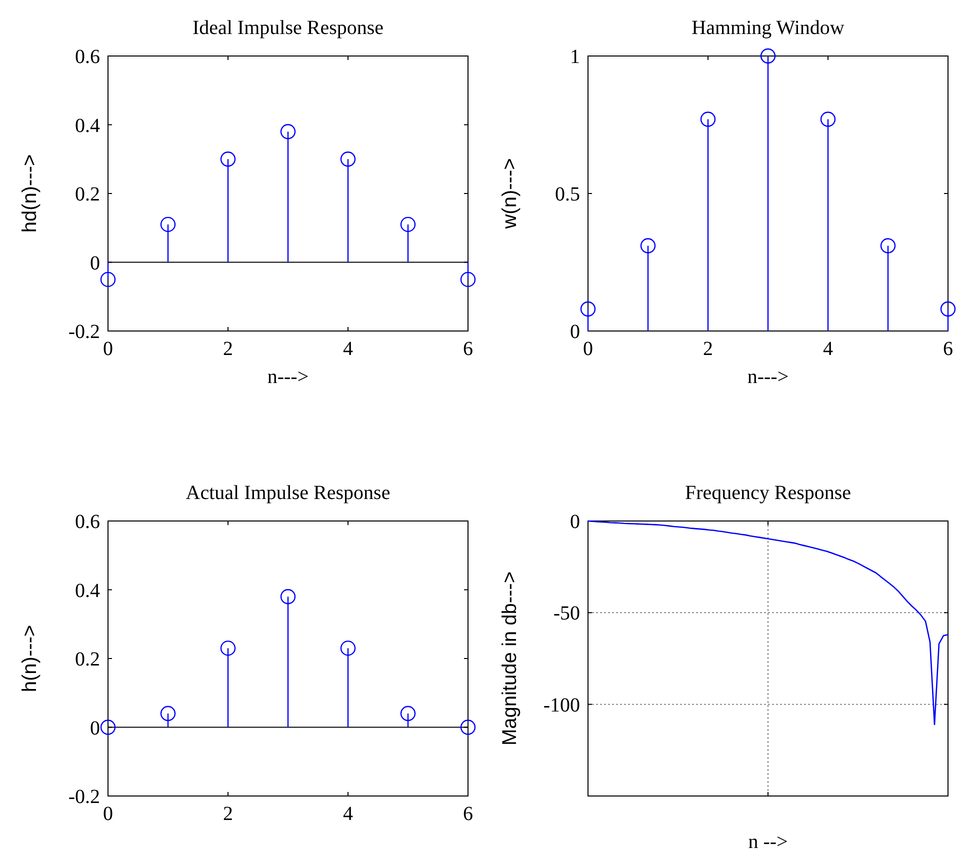  Describe the element at coordinates (510, 194) in the screenshot. I see `y-axis-title: w(n)--->` at that location.